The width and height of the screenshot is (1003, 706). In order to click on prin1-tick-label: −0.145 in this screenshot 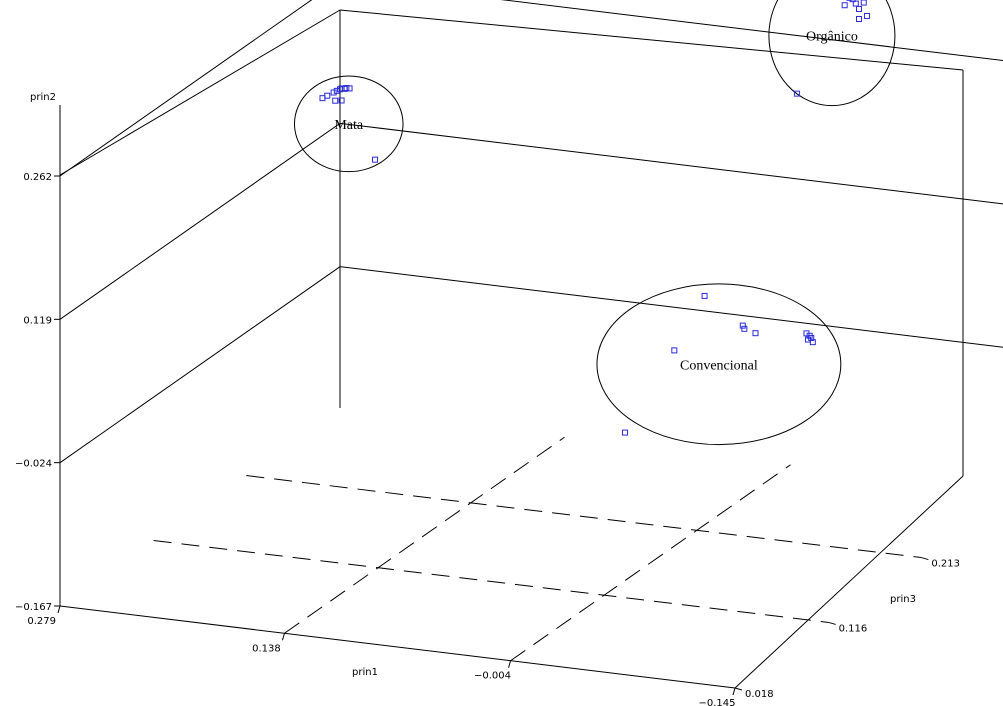, I will do `click(716, 702)`.